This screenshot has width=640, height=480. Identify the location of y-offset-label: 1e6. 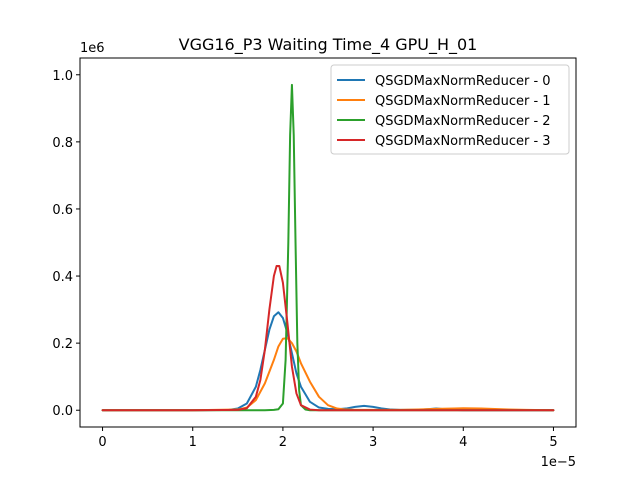
(92, 48).